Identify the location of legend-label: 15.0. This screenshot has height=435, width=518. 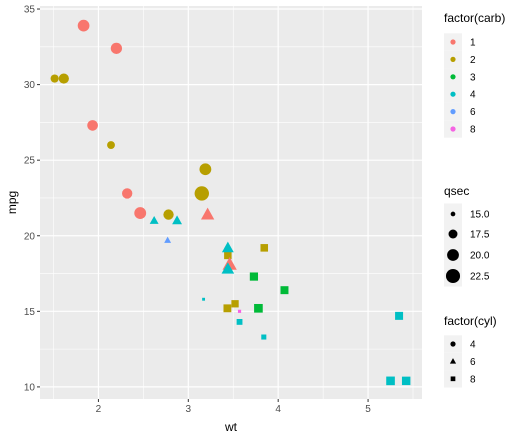
(480, 215).